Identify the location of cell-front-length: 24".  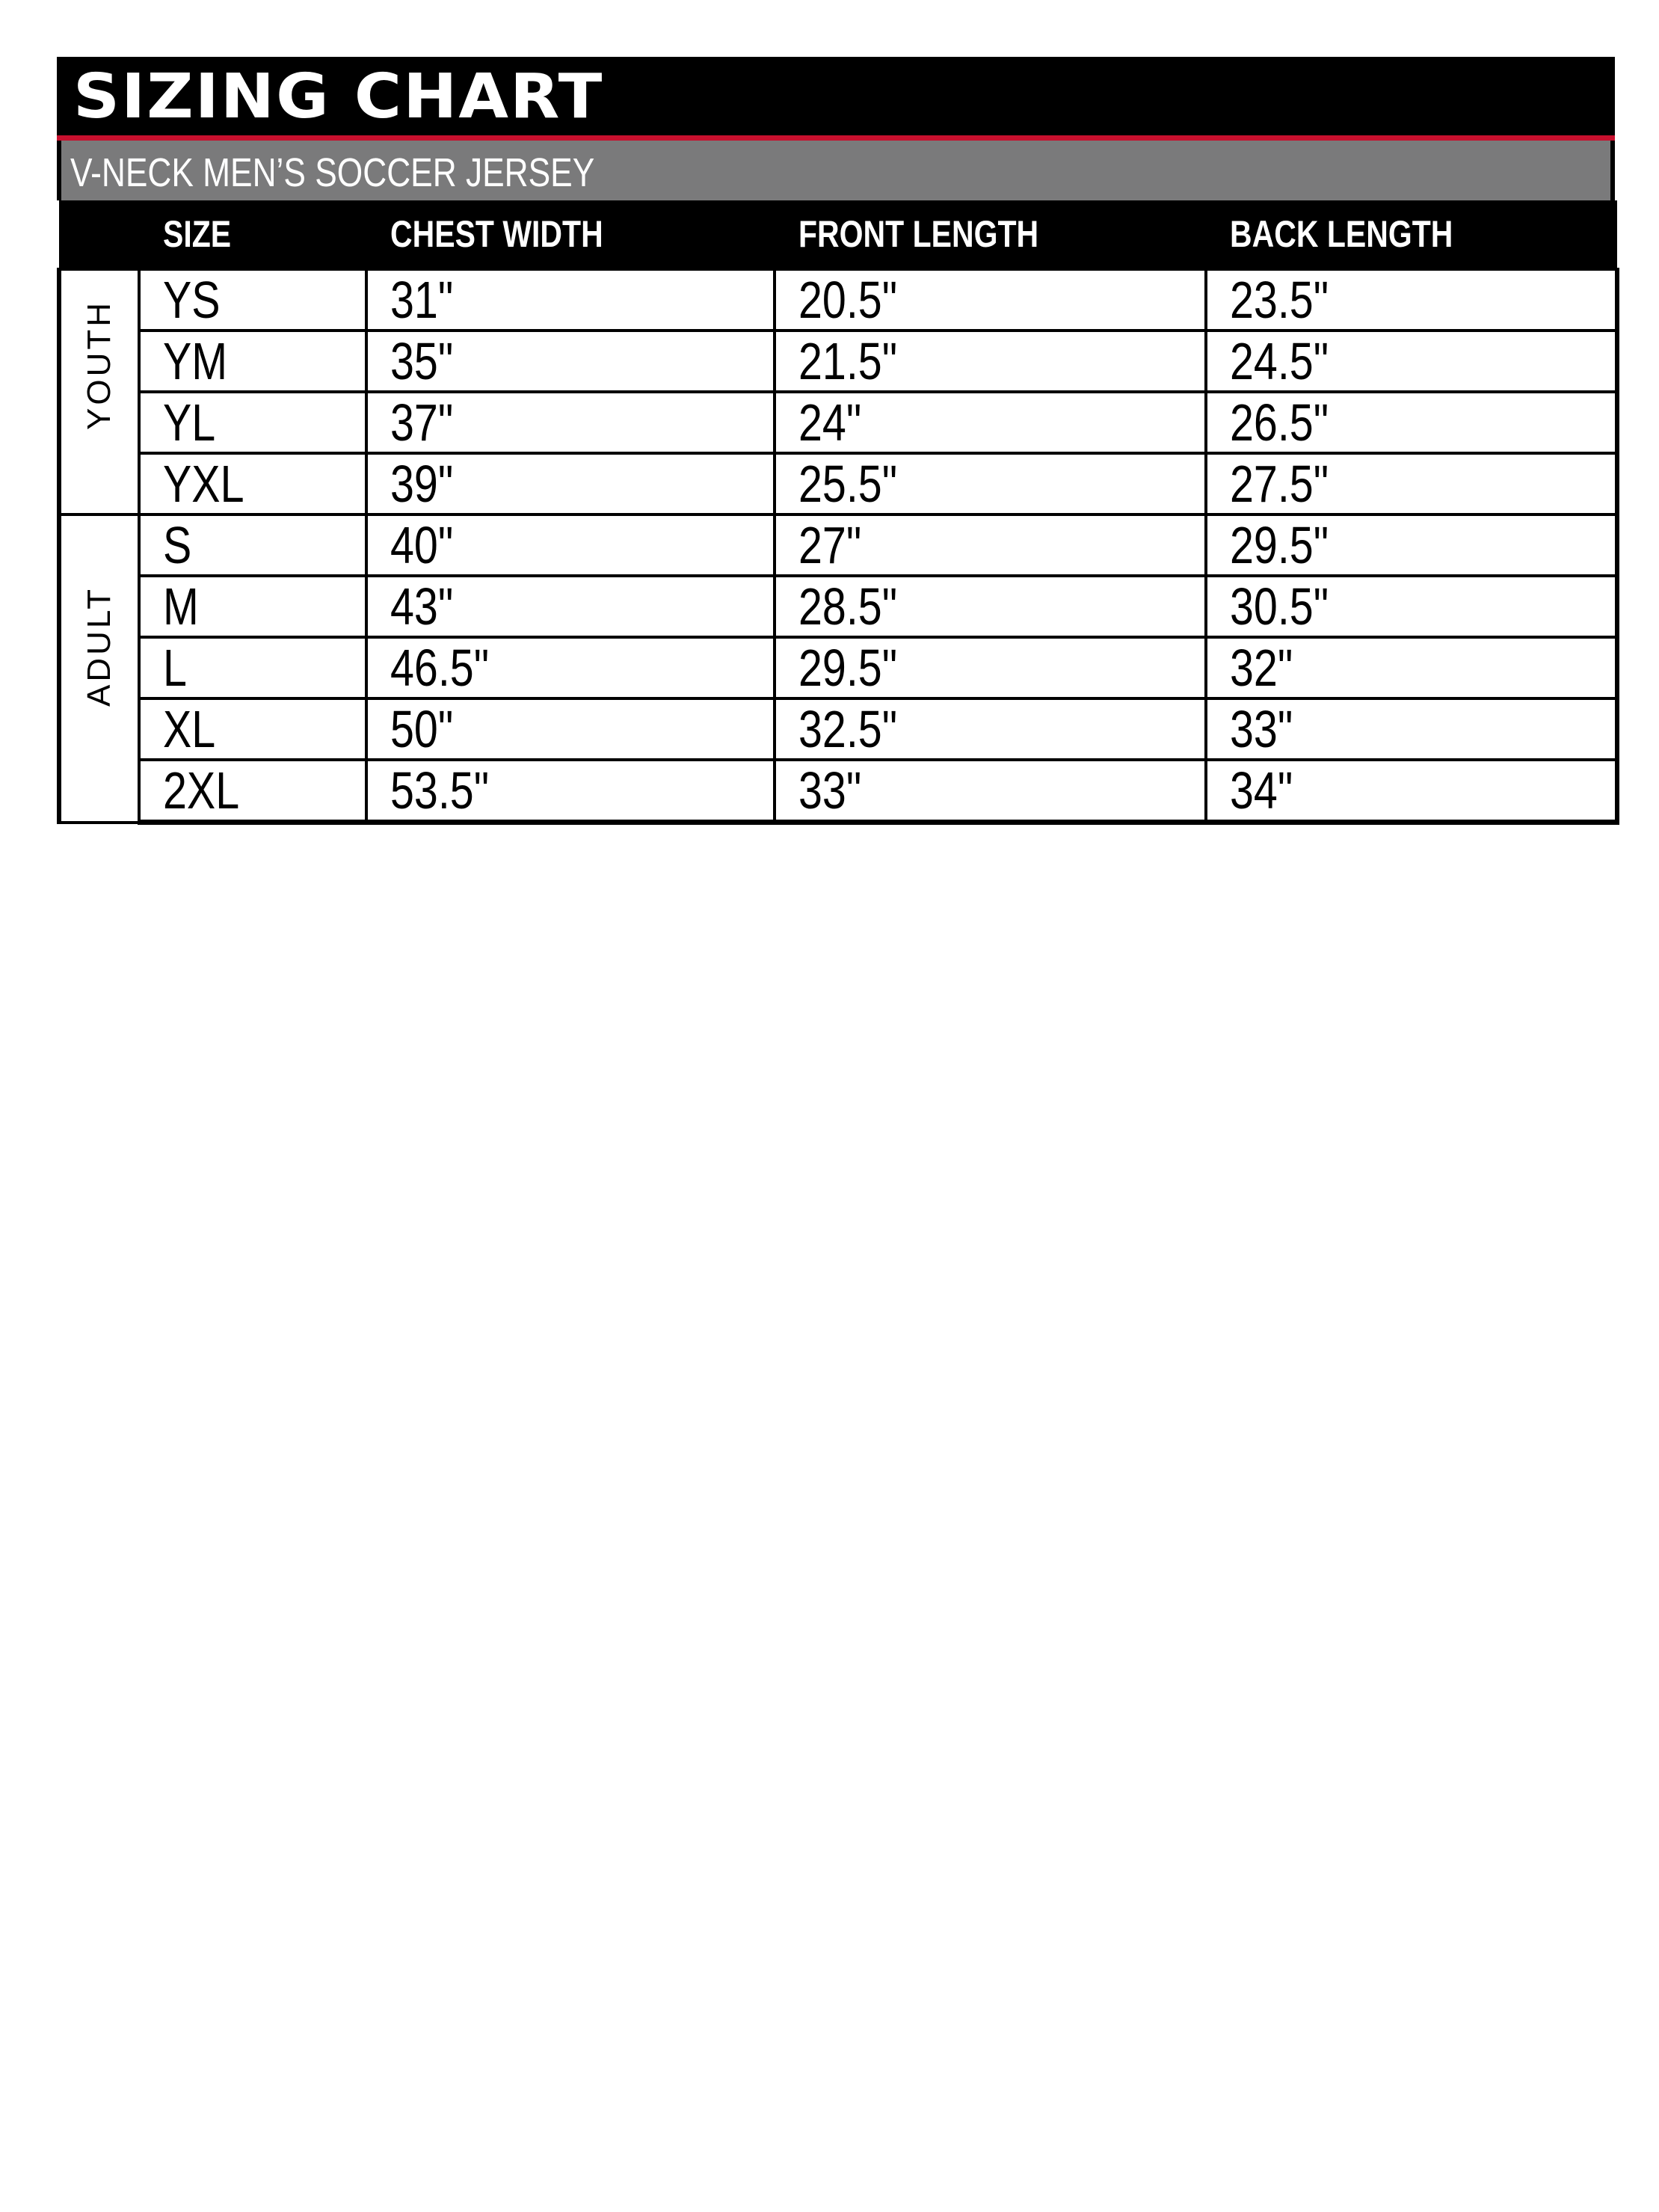
(990, 422).